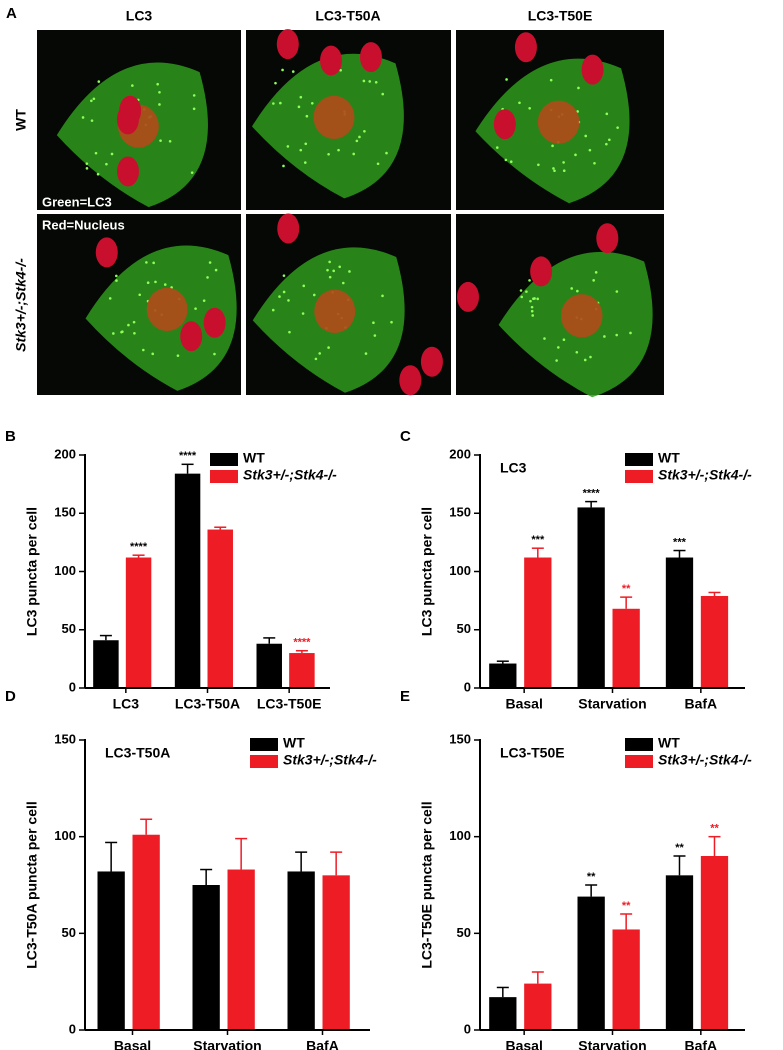 This screenshot has height=1050, width=783. What do you see at coordinates (523, 1044) in the screenshot?
I see `x-tick-label: Basal` at bounding box center [523, 1044].